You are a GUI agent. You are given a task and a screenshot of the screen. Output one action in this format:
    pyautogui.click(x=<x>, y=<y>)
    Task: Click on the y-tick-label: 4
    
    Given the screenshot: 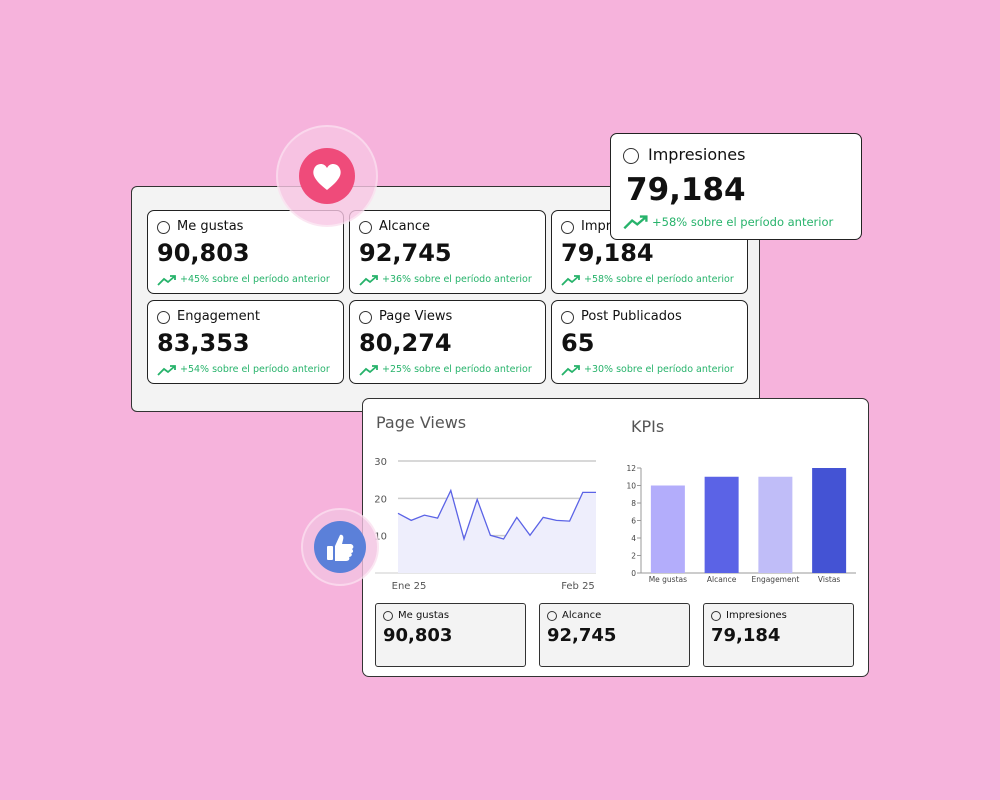 What is the action you would take?
    pyautogui.click(x=633, y=538)
    